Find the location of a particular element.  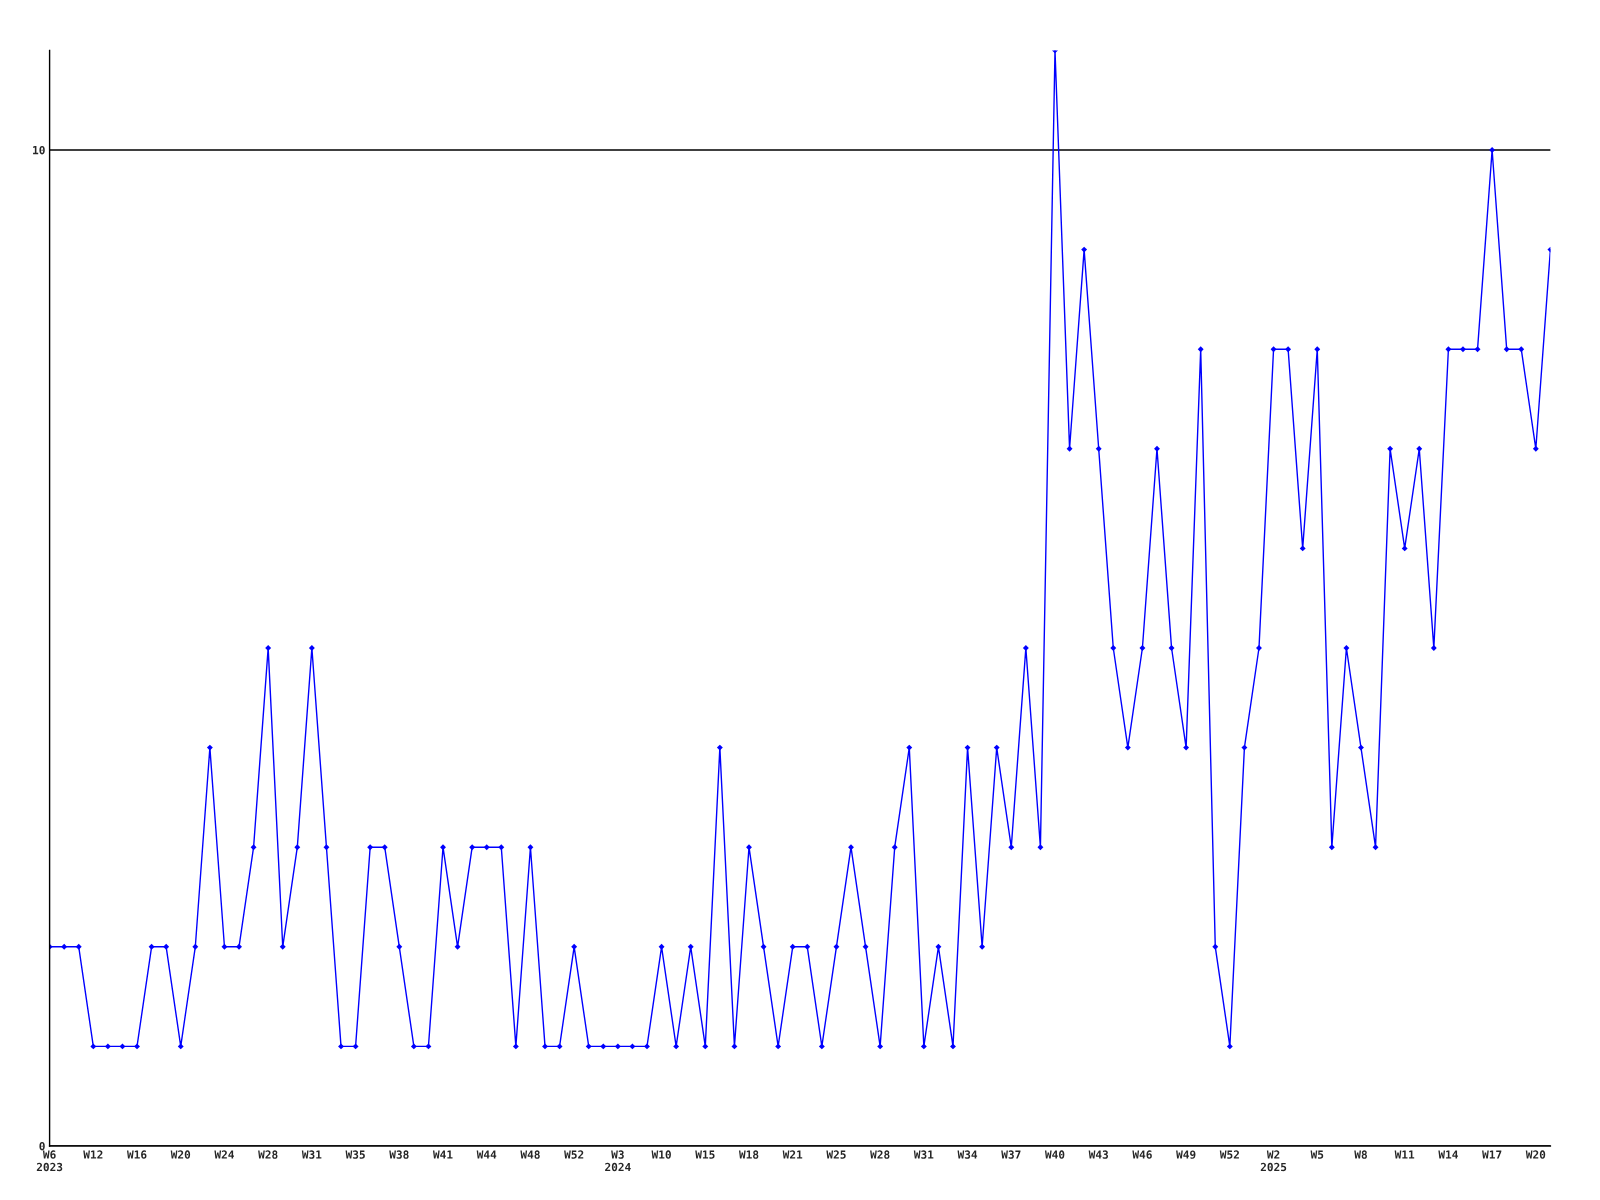

x-tick-label: W15 is located at coordinates (705, 1154).